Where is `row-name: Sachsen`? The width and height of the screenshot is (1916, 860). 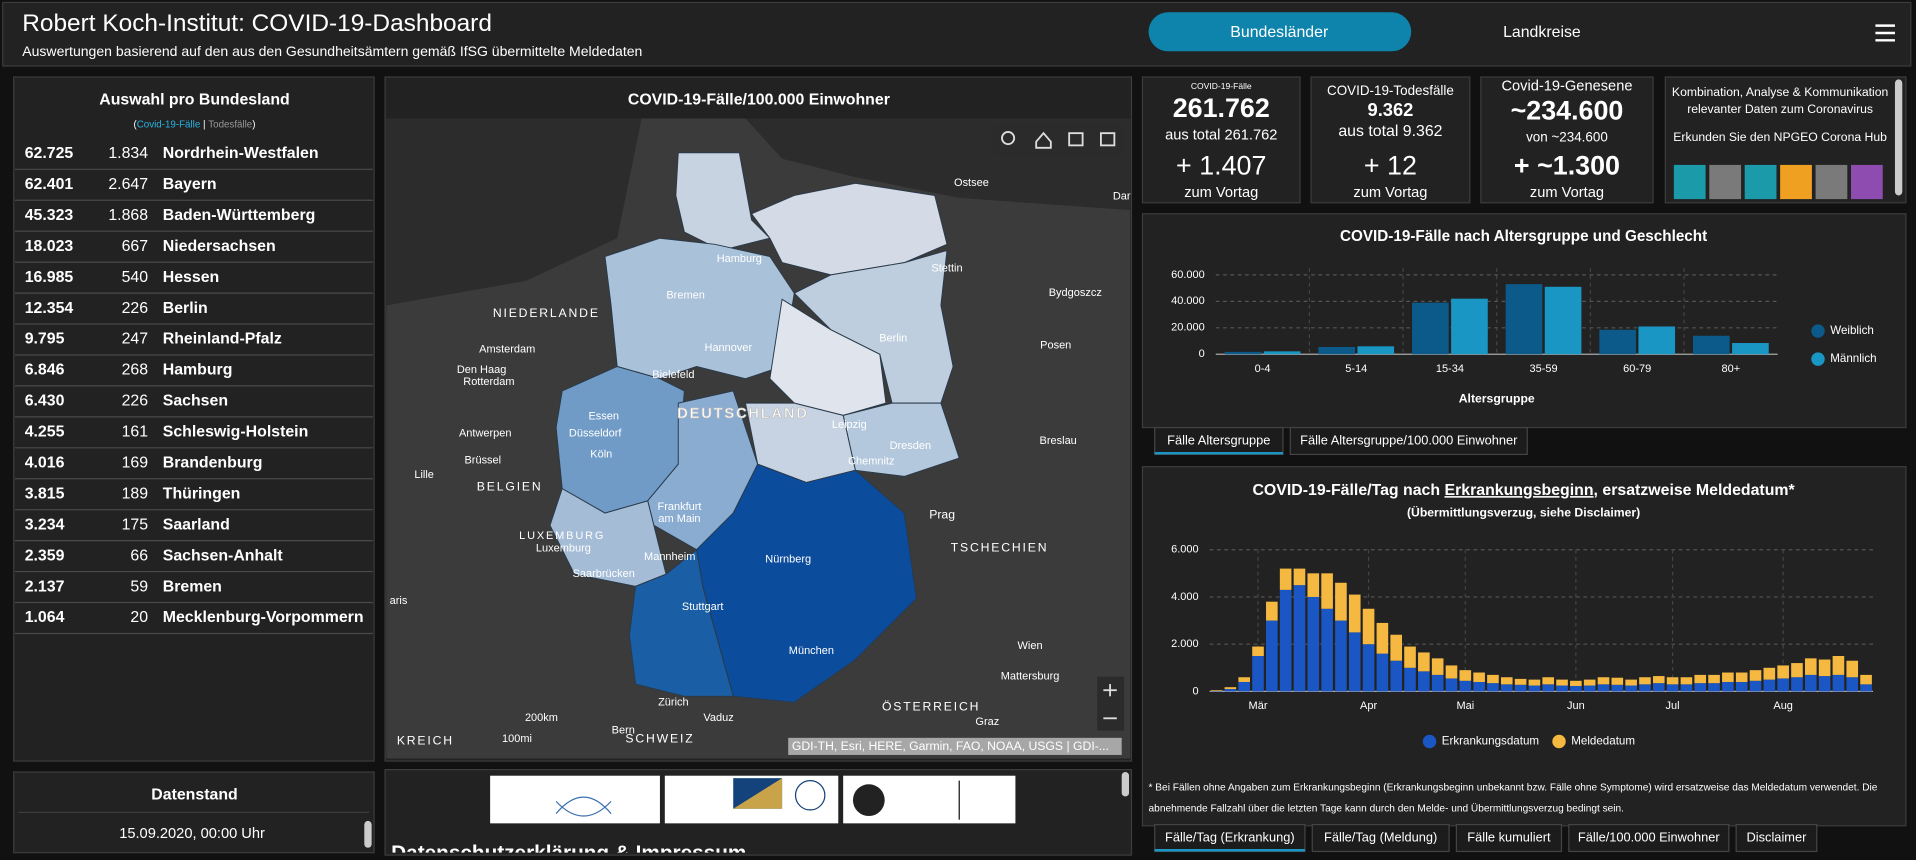 row-name: Sachsen is located at coordinates (195, 401).